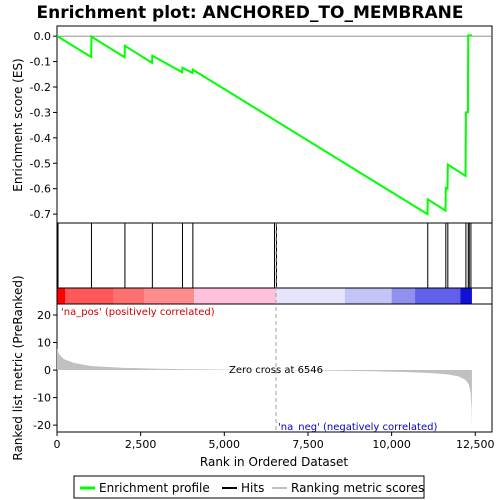  What do you see at coordinates (40, 62) in the screenshot?
I see `es-y-tick-label: -0.1` at bounding box center [40, 62].